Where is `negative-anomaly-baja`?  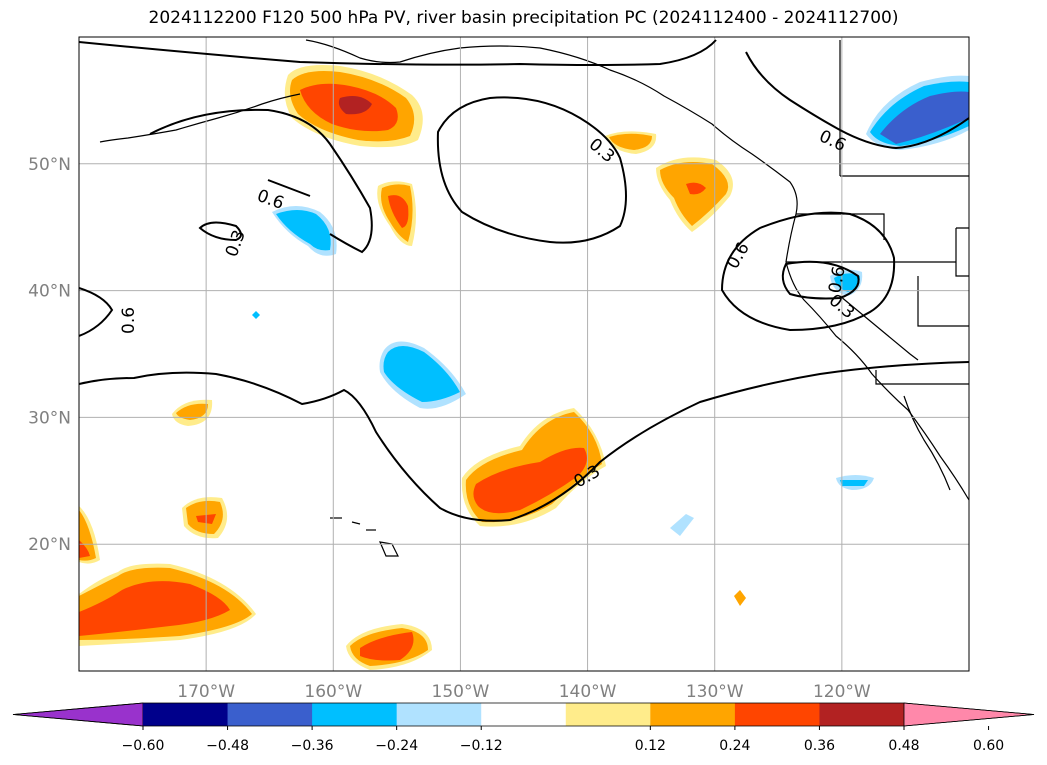
negative-anomaly-baja is located at coordinates (855, 482).